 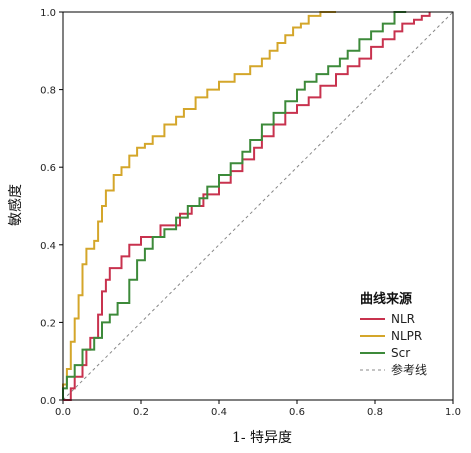 I want to click on y-tick-label: 0.0, so click(x=48, y=401).